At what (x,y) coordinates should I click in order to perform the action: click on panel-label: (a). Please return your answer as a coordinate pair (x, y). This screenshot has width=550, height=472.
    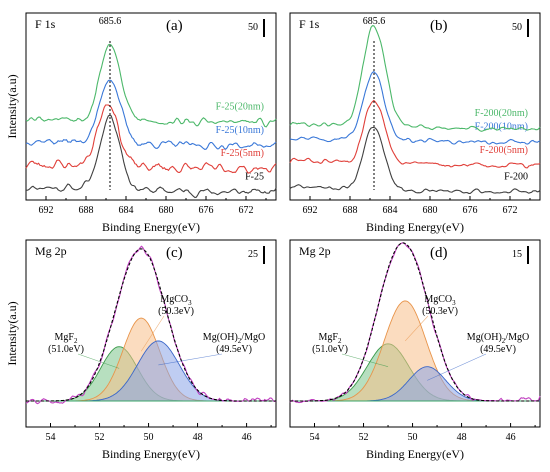
    Looking at the image, I should click on (174, 26).